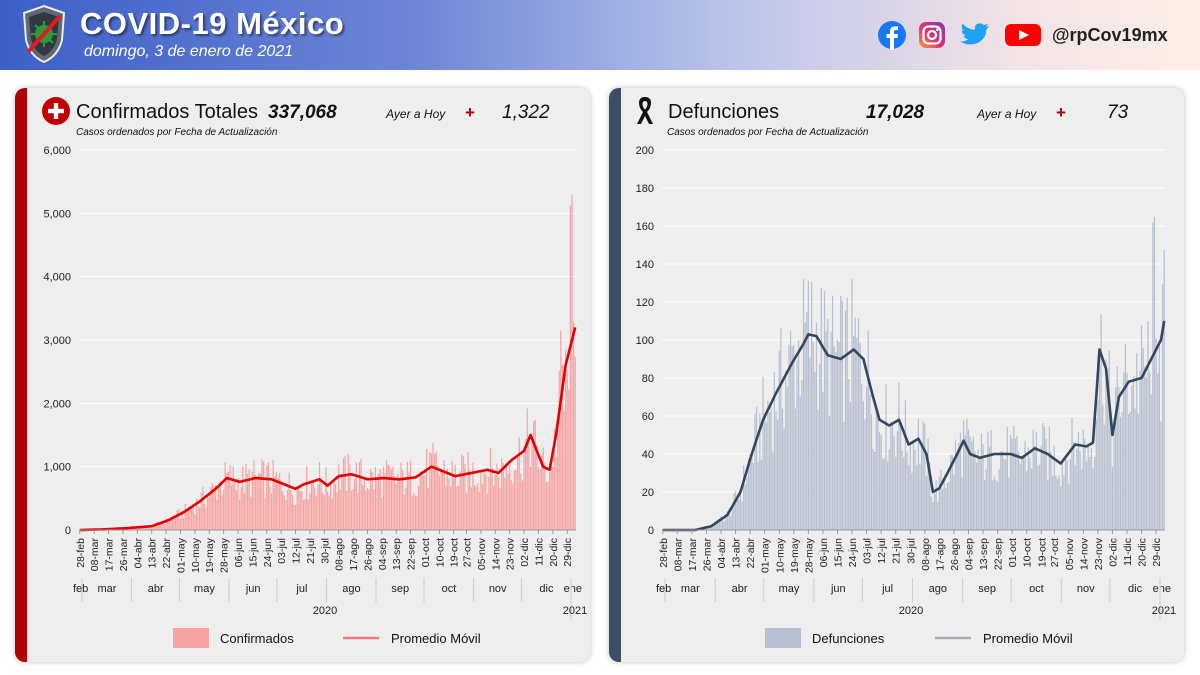 Image resolution: width=1200 pixels, height=675 pixels. Describe the element at coordinates (892, 35) in the screenshot. I see `facebook-icon` at that location.